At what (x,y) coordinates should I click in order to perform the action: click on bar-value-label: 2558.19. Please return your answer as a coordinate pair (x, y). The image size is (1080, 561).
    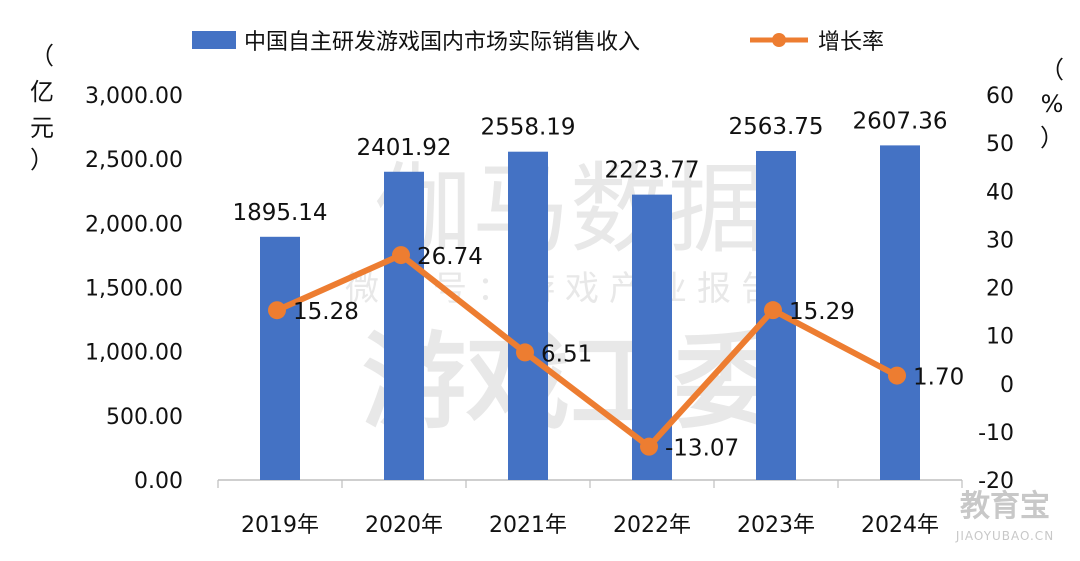
    Looking at the image, I should click on (527, 128).